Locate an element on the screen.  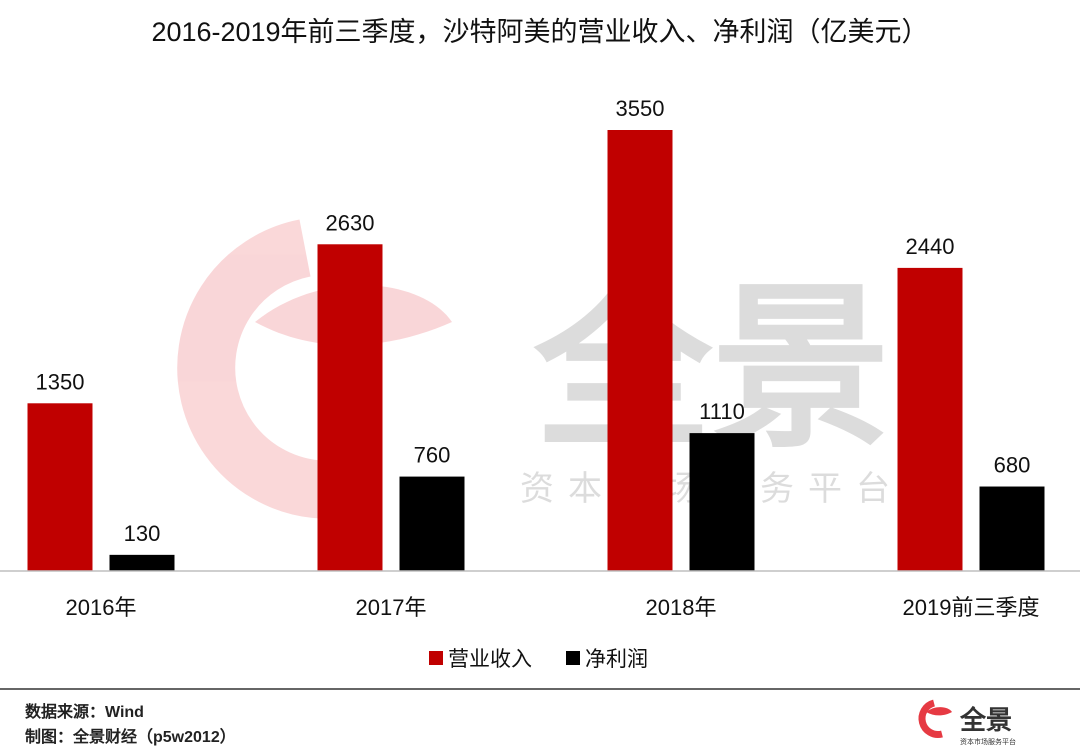
category-label-2: 2017年 is located at coordinates (391, 607).